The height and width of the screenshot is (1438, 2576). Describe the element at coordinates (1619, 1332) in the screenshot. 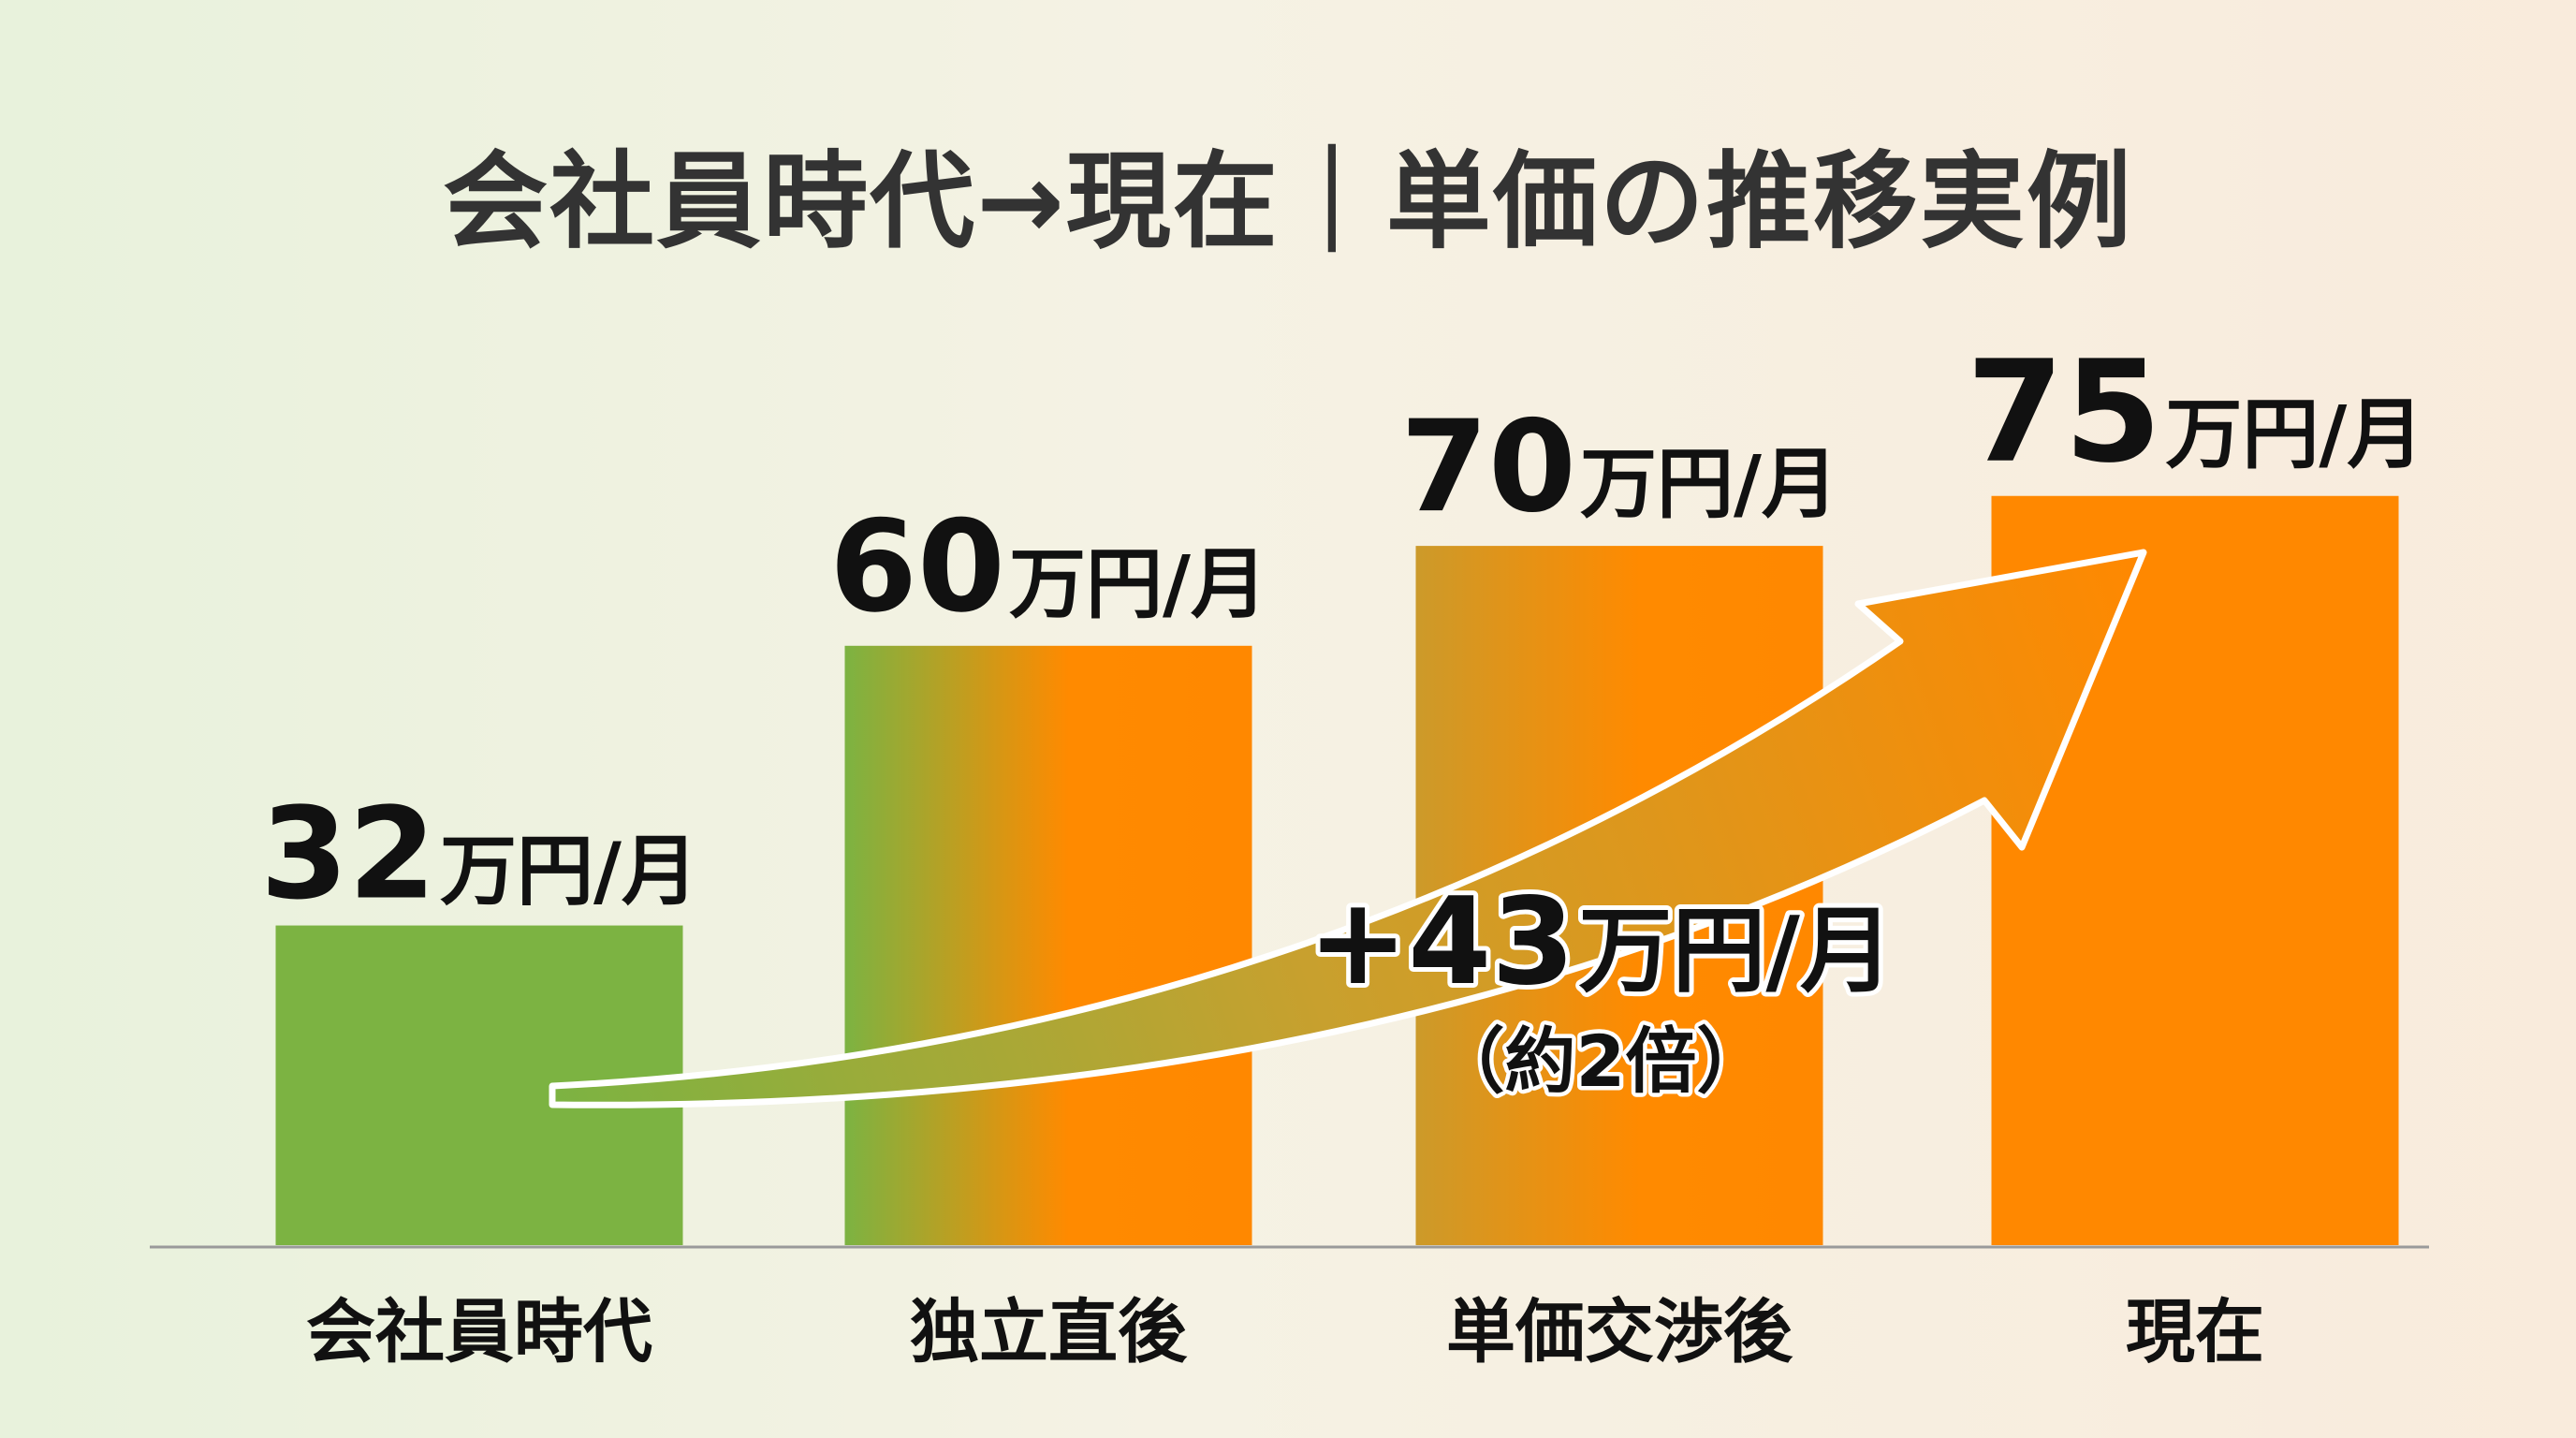

I see `category-label-3: 単価交渉後` at that location.